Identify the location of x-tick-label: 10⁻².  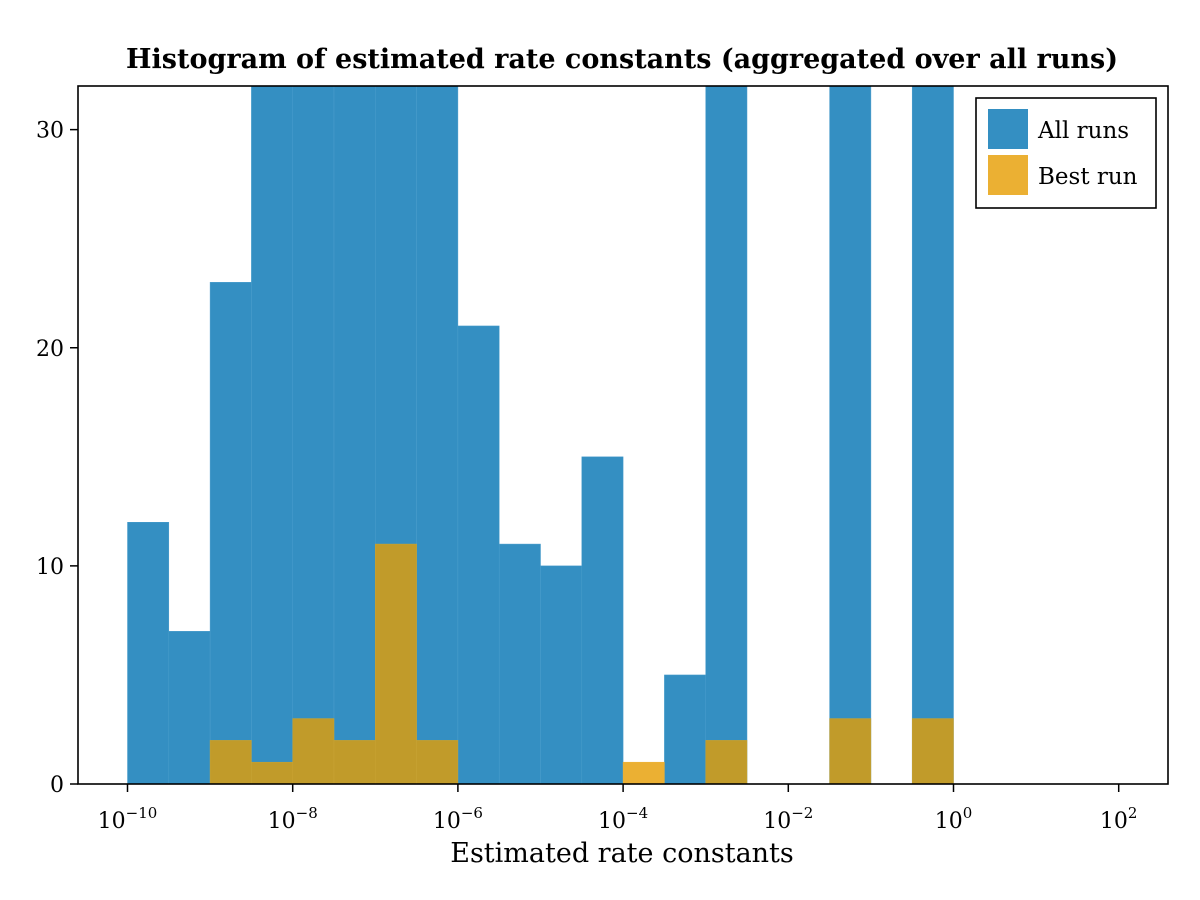
(788, 819).